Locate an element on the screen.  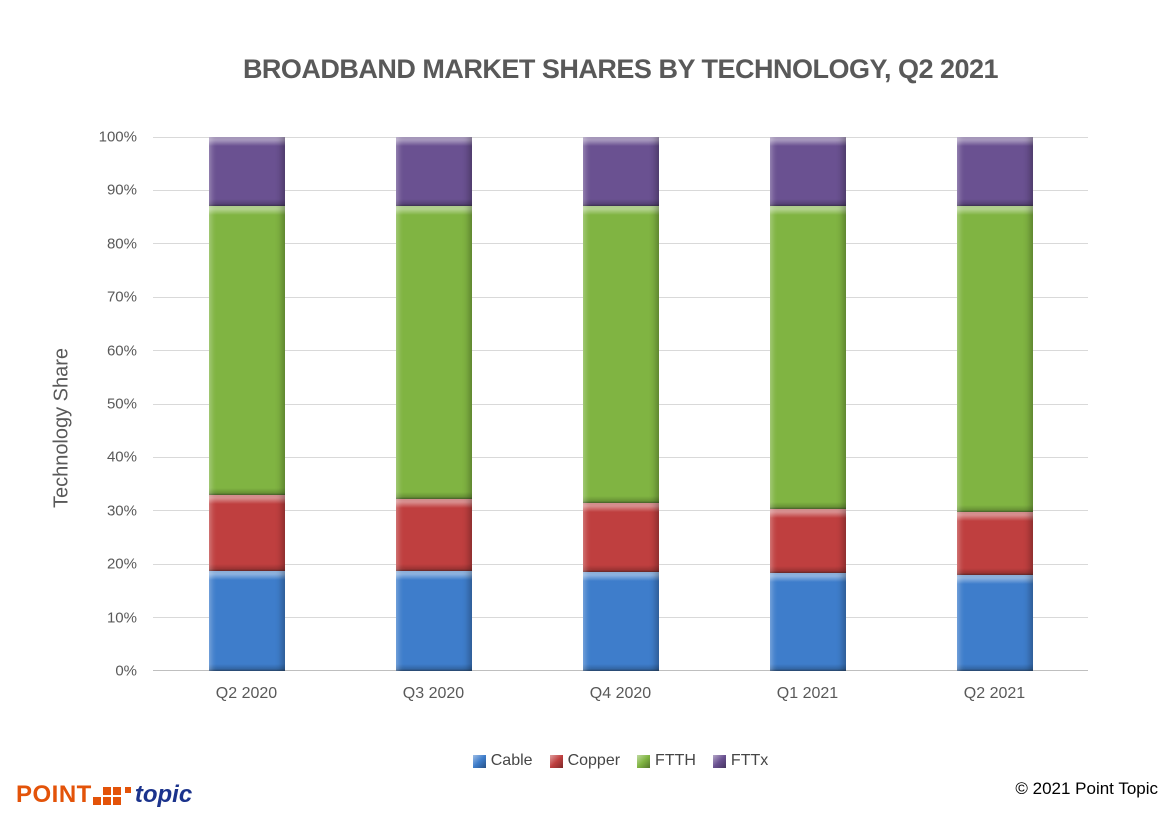
y-tick-label: 50% is located at coordinates (121, 404).